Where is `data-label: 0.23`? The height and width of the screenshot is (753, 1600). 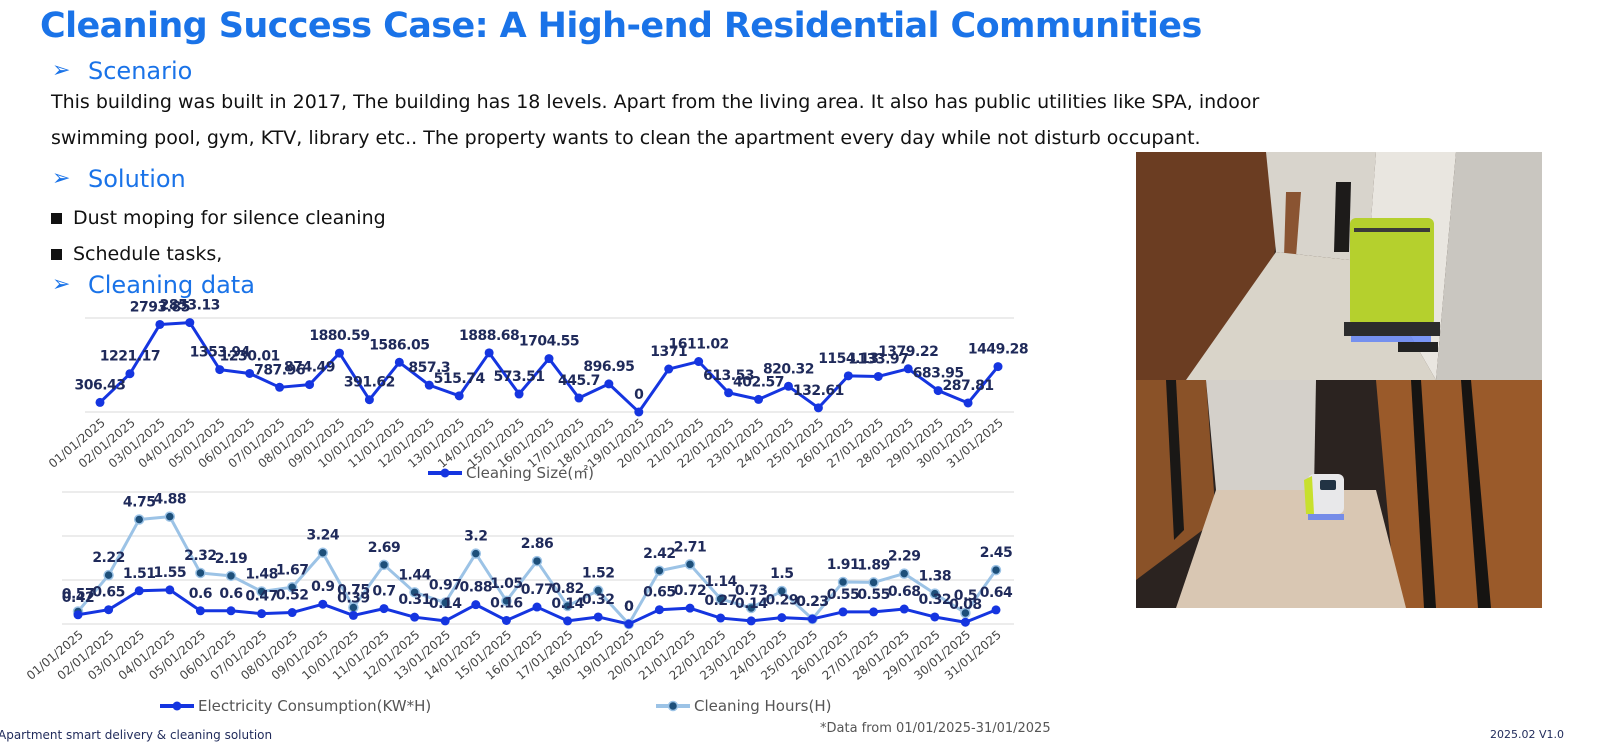
data-label: 0.23 is located at coordinates (812, 602).